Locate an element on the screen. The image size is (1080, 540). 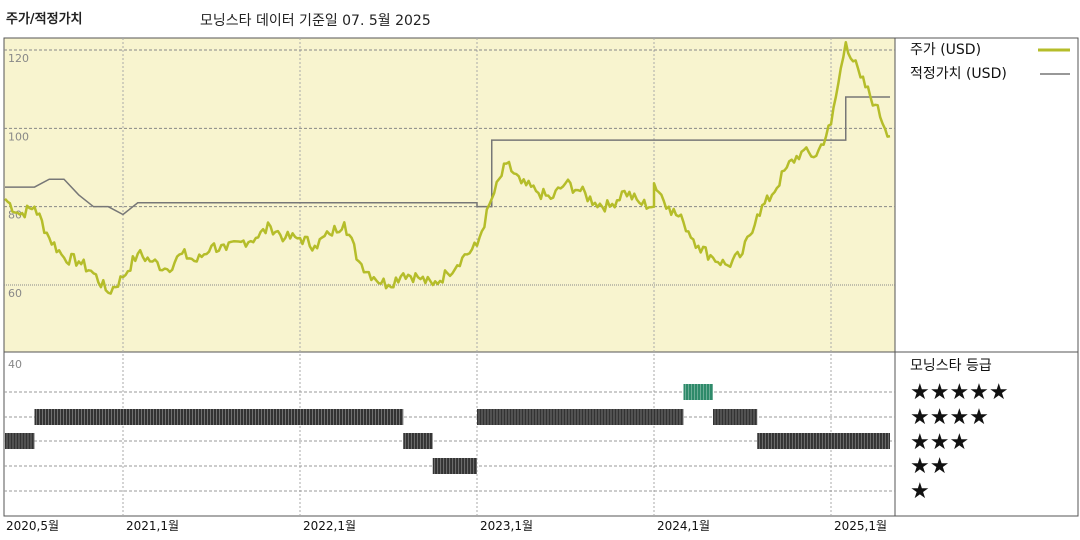
rating-bar-2-star is located at coordinates (455, 466).